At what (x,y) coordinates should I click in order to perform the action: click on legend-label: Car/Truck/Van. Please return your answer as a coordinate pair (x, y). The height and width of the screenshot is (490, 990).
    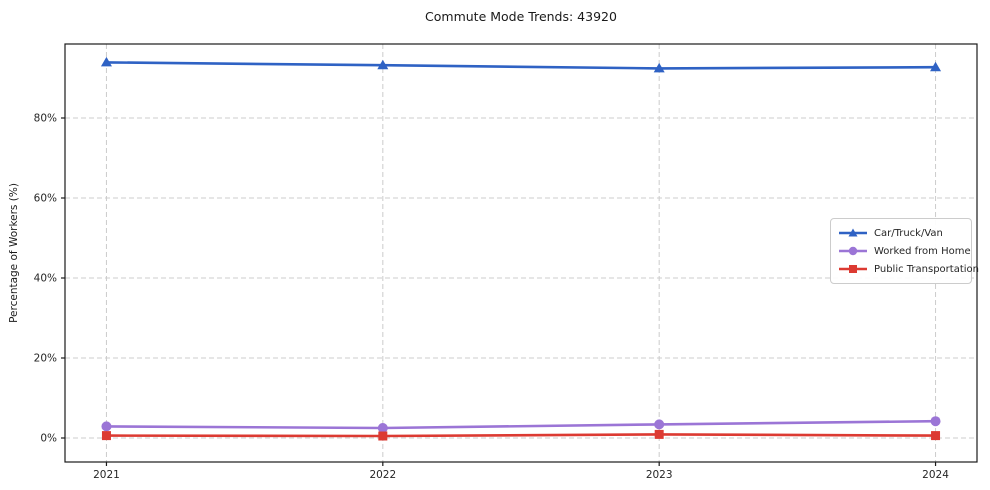
    Looking at the image, I should click on (908, 233).